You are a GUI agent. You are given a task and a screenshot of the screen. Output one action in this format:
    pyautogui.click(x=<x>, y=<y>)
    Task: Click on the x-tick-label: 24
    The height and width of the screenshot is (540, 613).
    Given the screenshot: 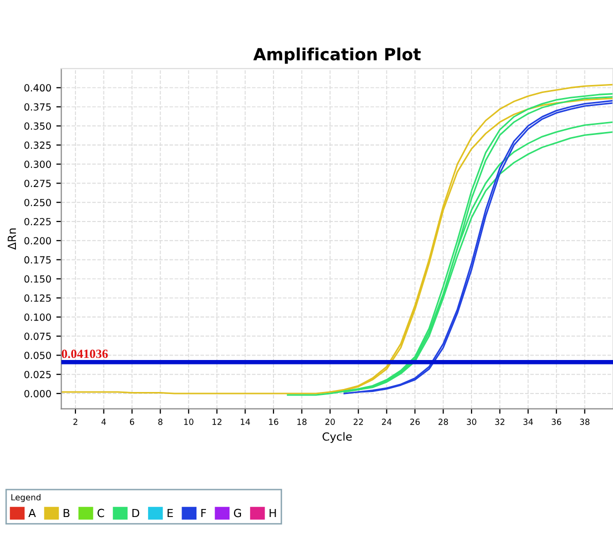 What is the action you would take?
    pyautogui.click(x=387, y=421)
    